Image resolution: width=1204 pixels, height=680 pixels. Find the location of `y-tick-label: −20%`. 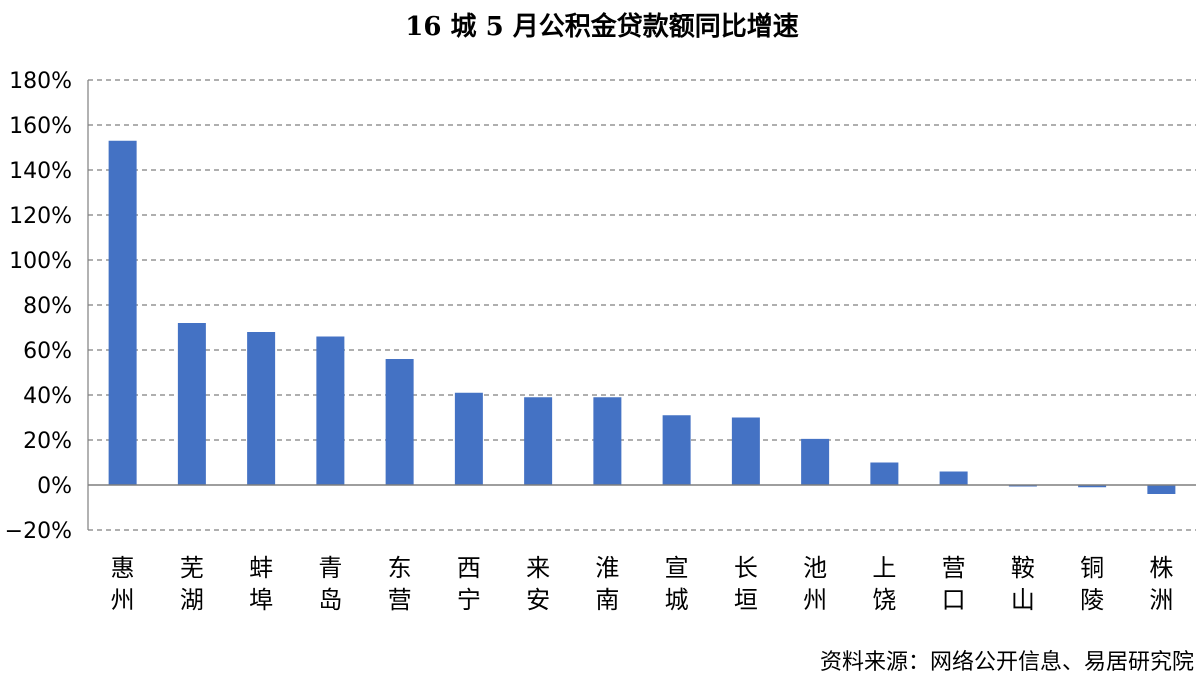

y-tick-label: −20% is located at coordinates (38, 531).